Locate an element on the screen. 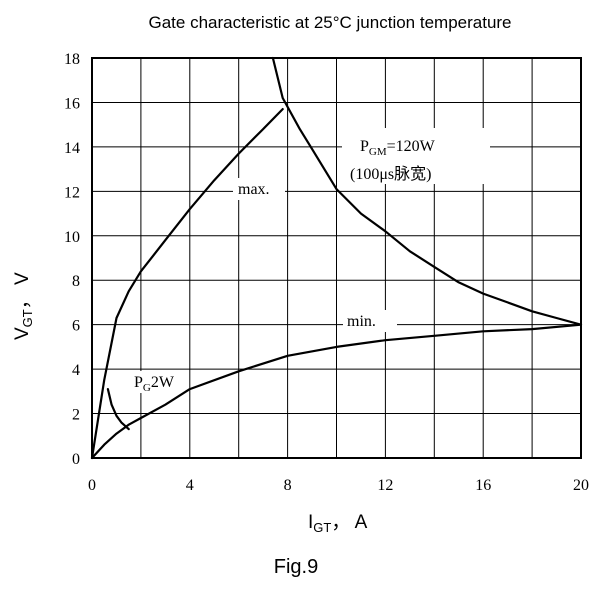 The height and width of the screenshot is (590, 592). max-label: max. is located at coordinates (254, 189).